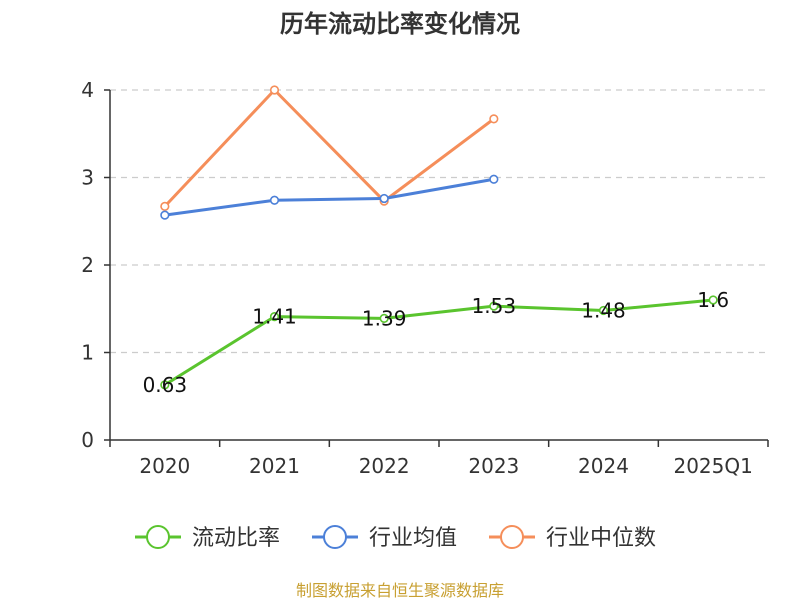 The height and width of the screenshot is (601, 800). I want to click on data-labels: 0.63 1.41 1.39 1.53 1.48 1.6, so click(436, 342).